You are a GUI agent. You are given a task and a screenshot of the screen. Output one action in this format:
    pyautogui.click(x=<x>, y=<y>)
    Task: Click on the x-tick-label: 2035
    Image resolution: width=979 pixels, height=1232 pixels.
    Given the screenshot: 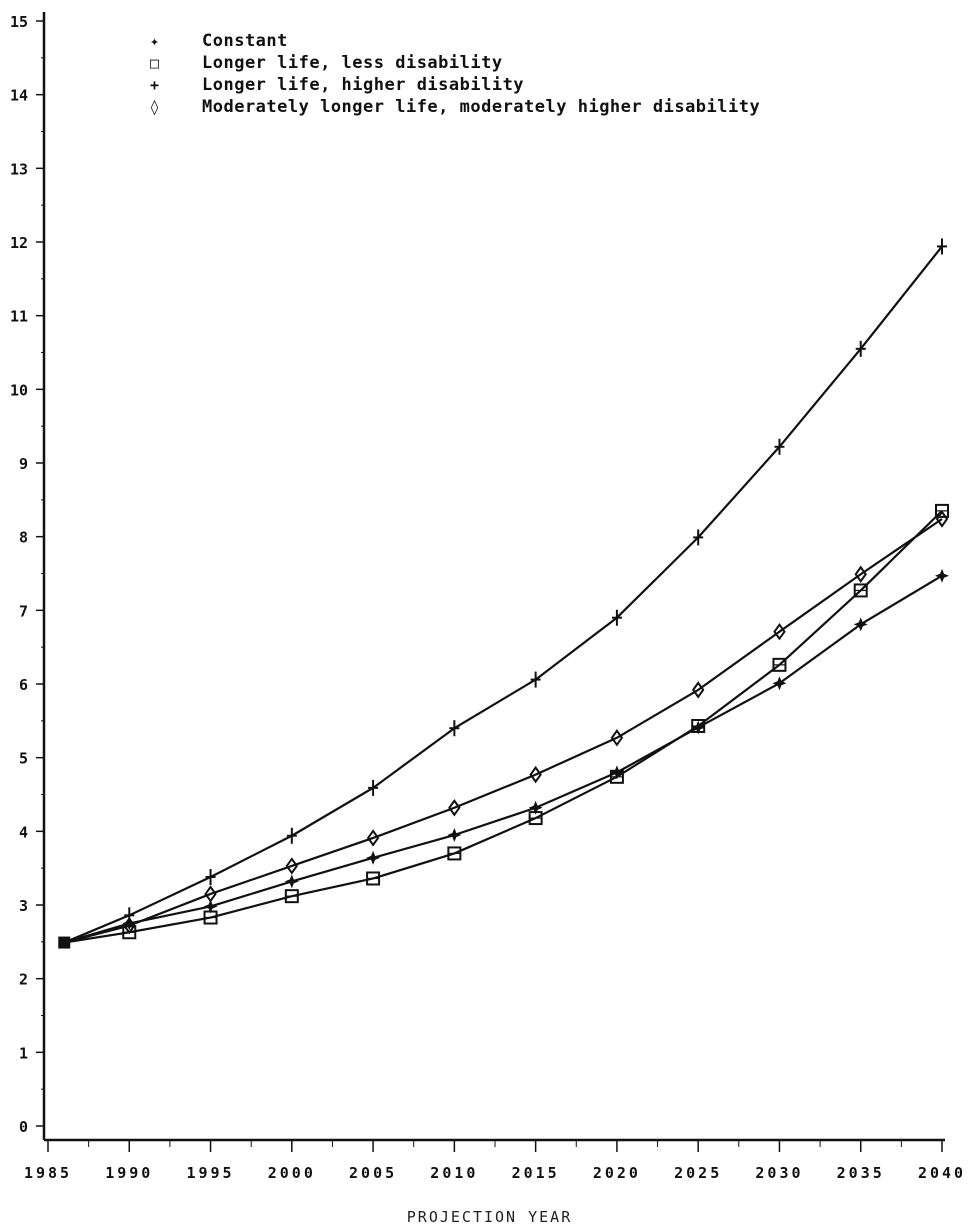 What is the action you would take?
    pyautogui.click(x=861, y=1173)
    